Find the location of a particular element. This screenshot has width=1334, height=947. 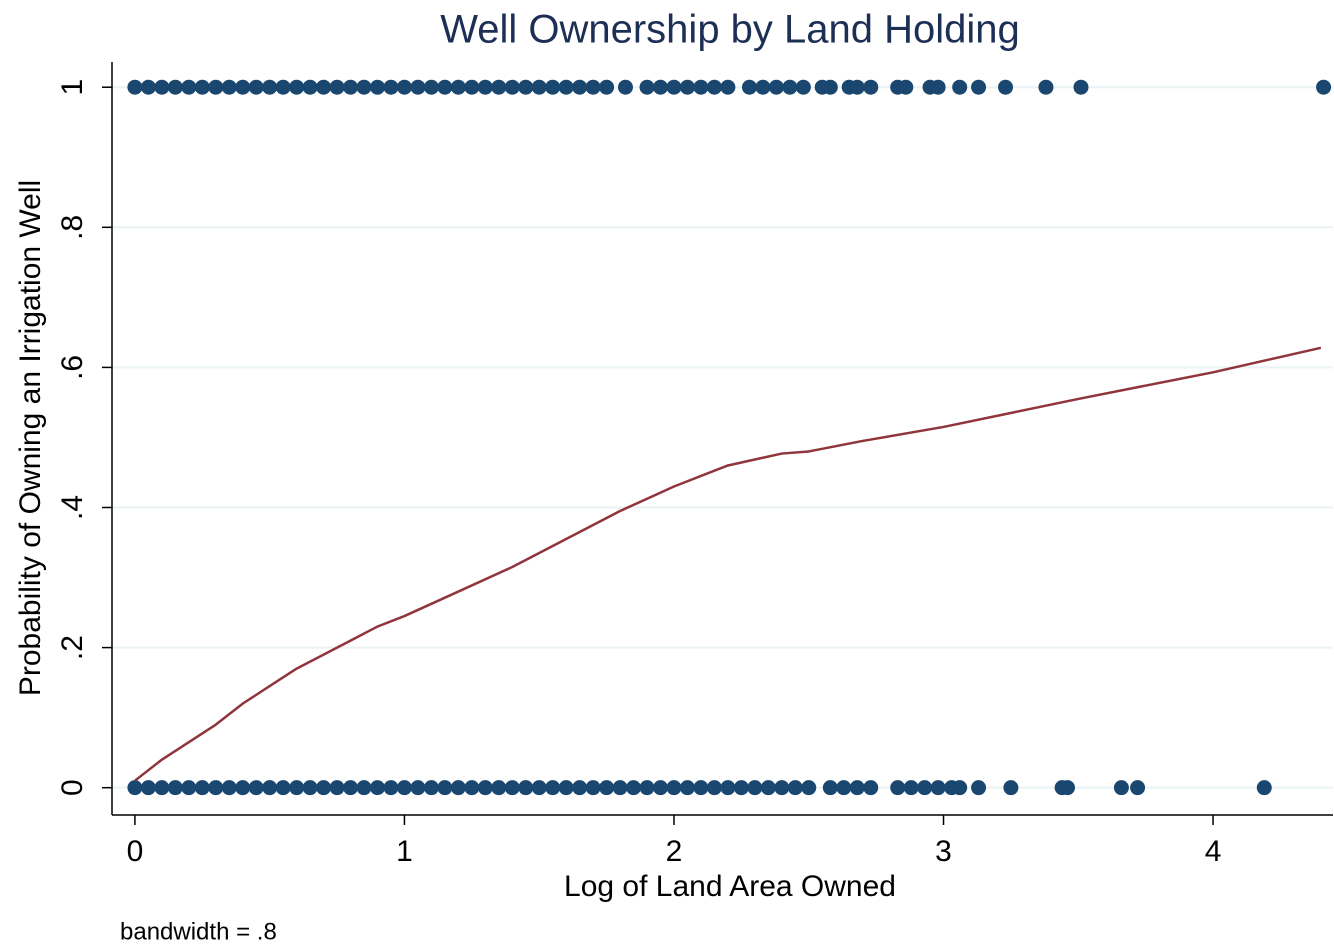

y-tick-label: 0 is located at coordinates (72, 787).